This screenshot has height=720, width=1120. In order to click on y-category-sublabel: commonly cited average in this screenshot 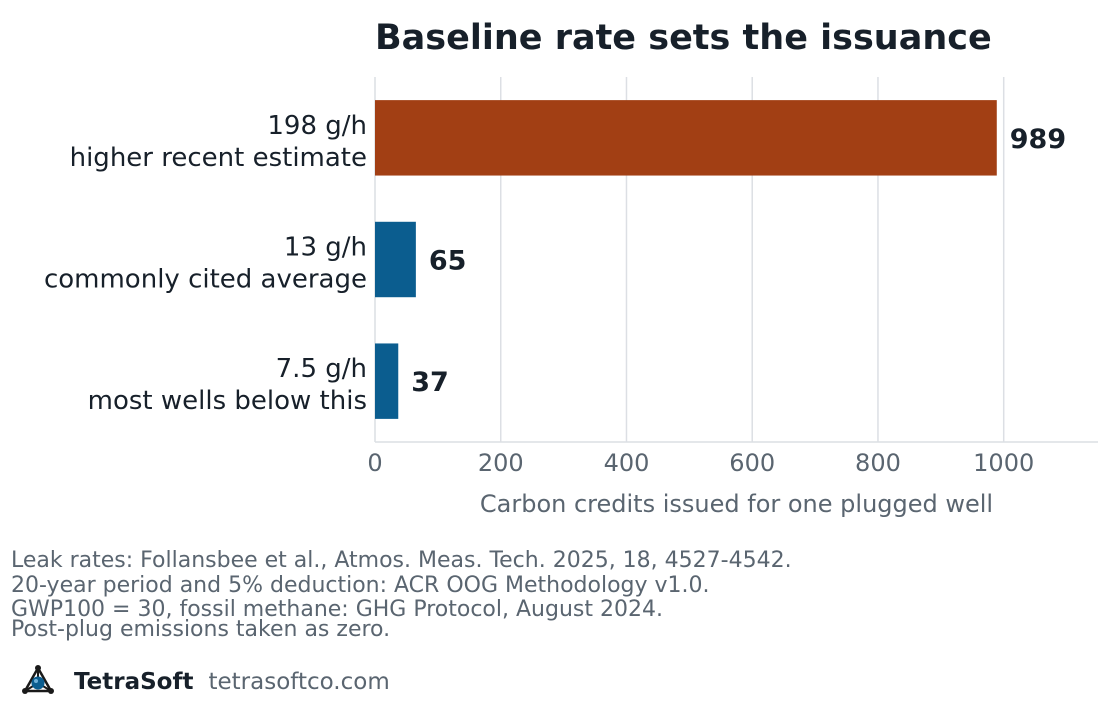, I will do `click(205, 280)`.